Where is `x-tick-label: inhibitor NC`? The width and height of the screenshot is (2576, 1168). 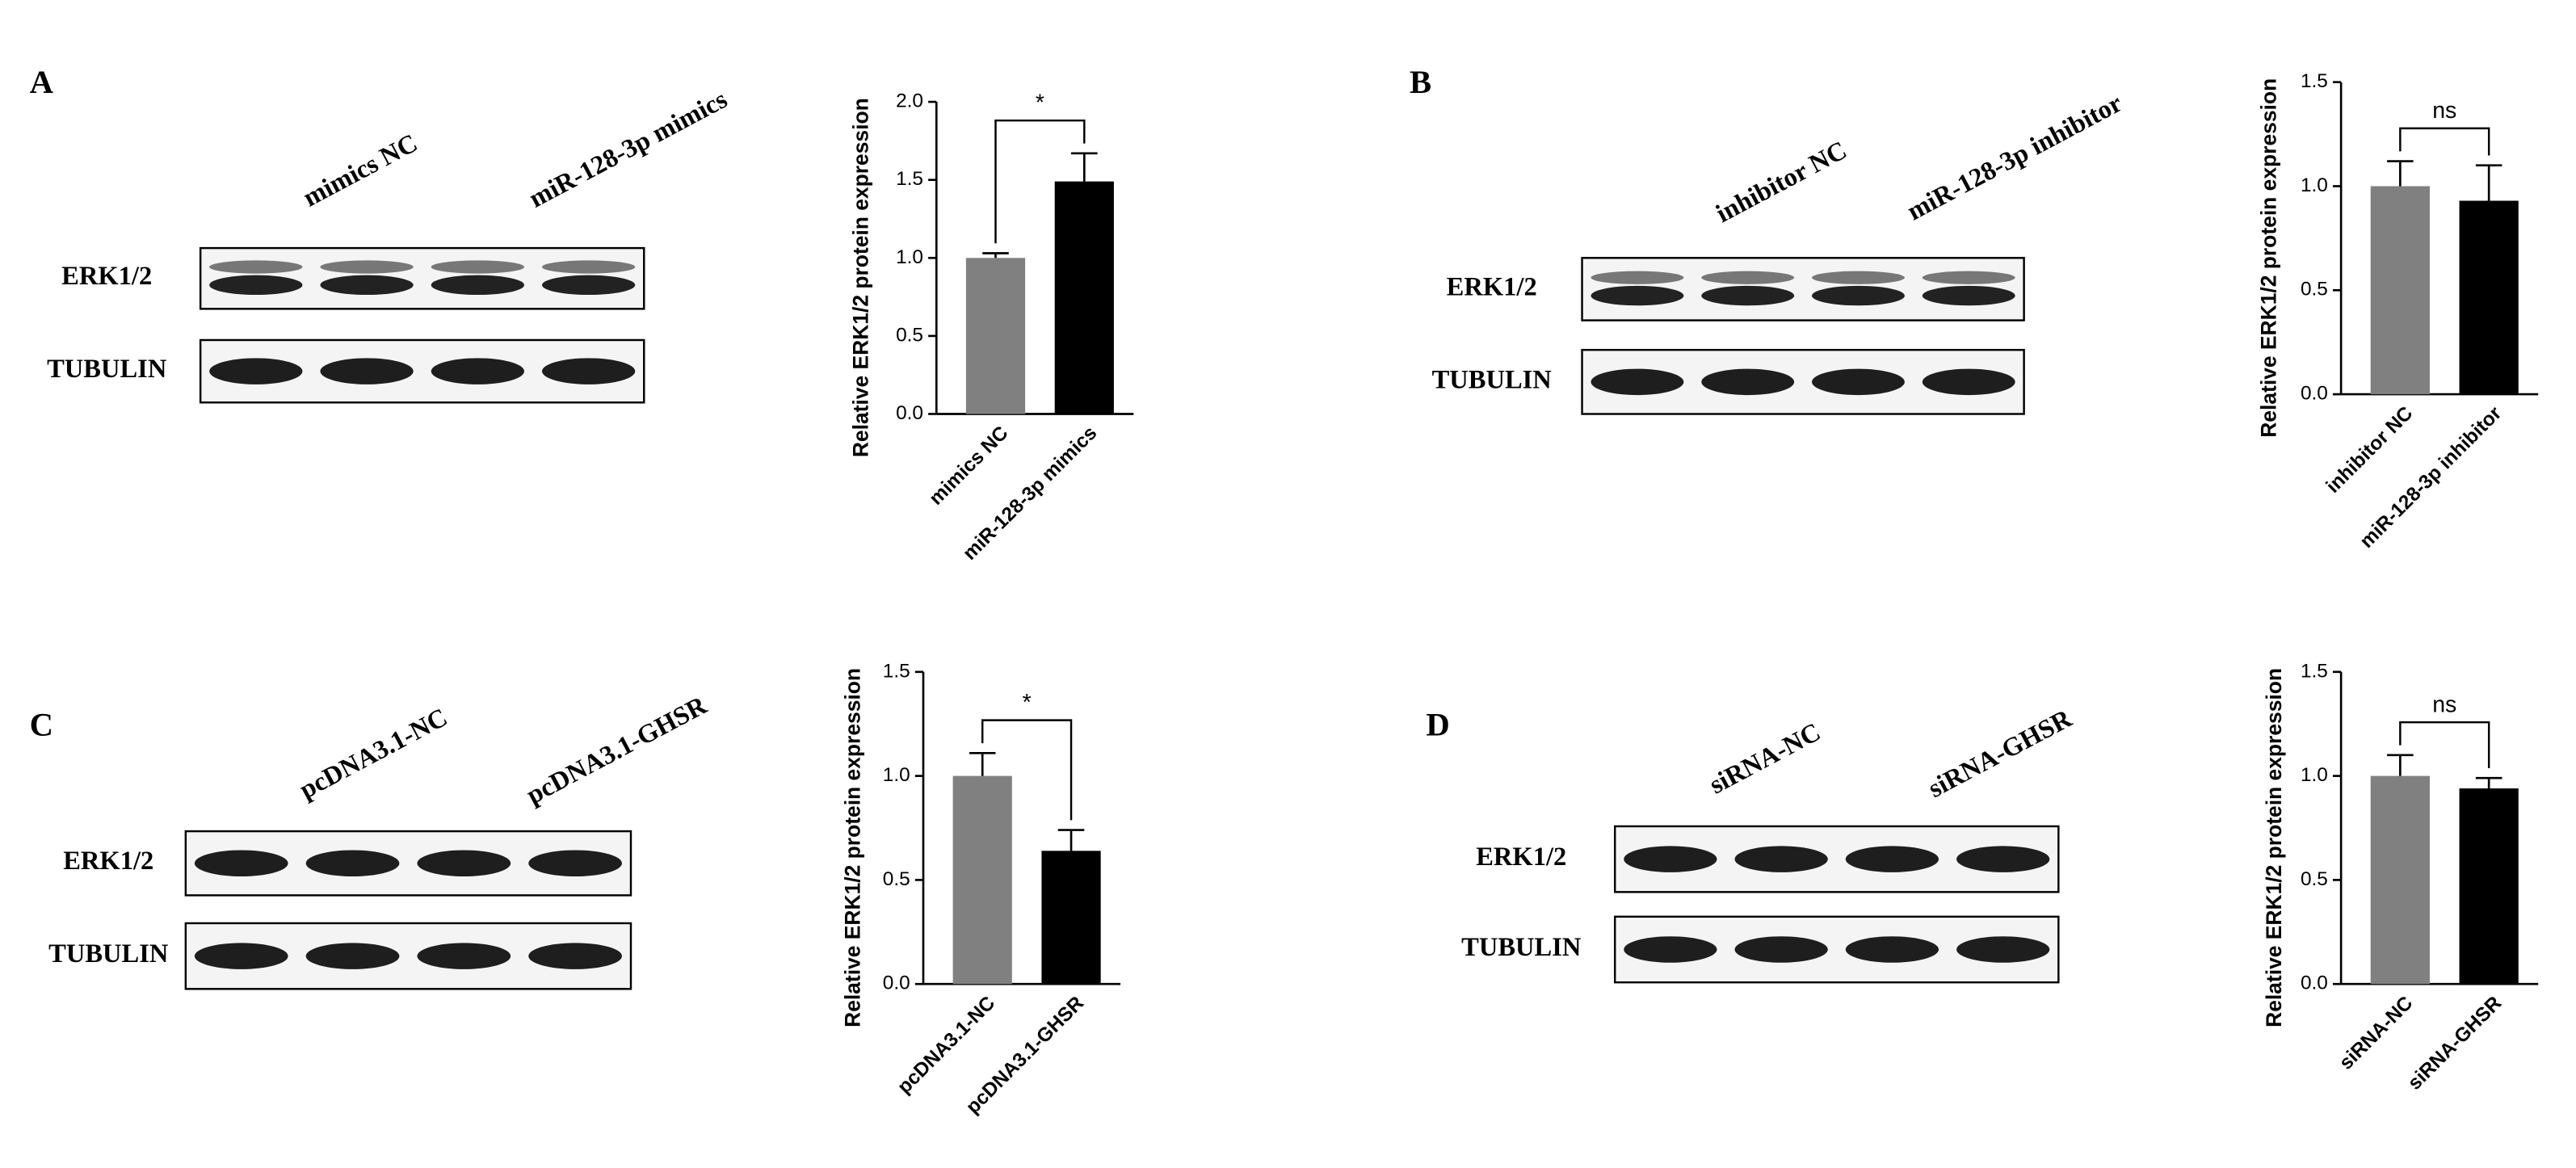
x-tick-label: inhibitor NC is located at coordinates (2370, 450).